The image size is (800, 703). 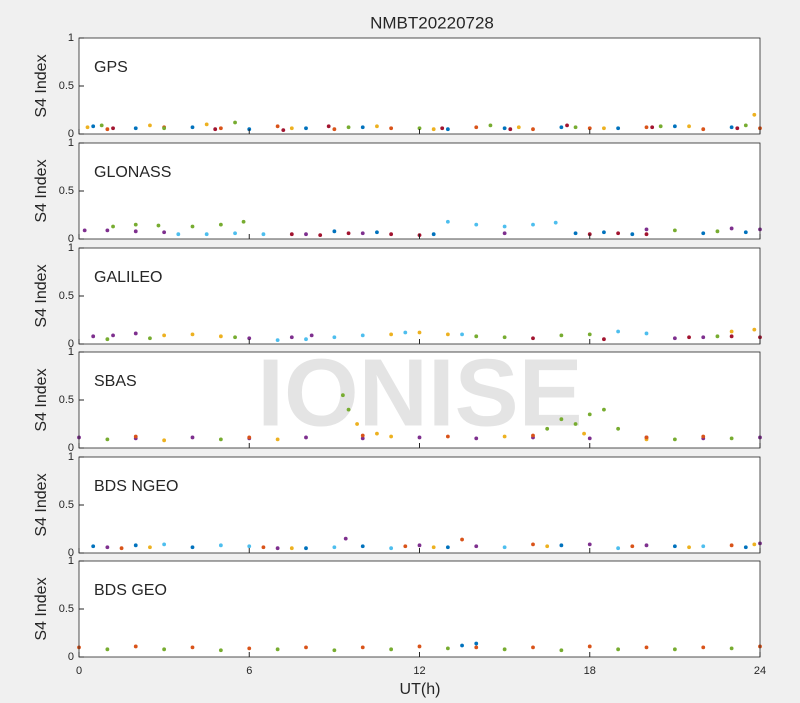 I want to click on figure-title: NMBT20220728, so click(x=432, y=22).